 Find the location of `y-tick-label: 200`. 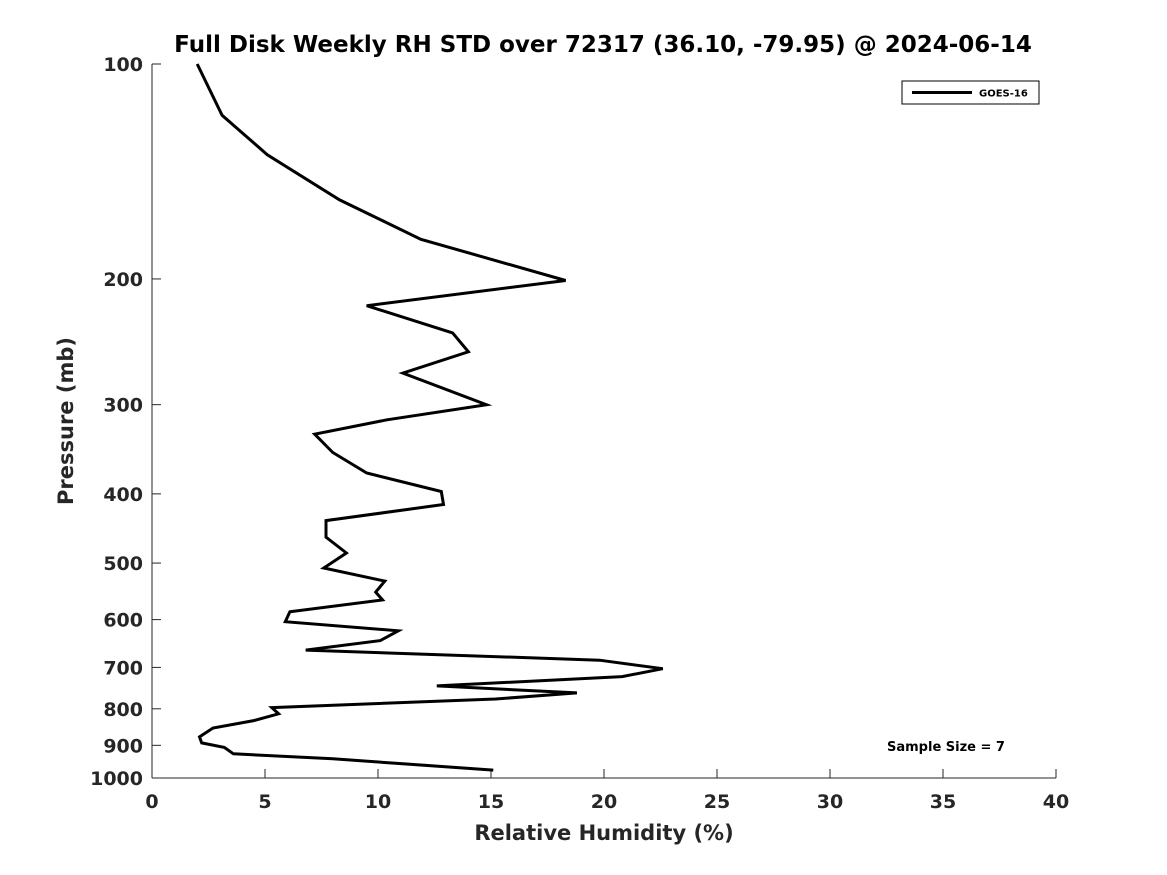

y-tick-label: 200 is located at coordinates (123, 280).